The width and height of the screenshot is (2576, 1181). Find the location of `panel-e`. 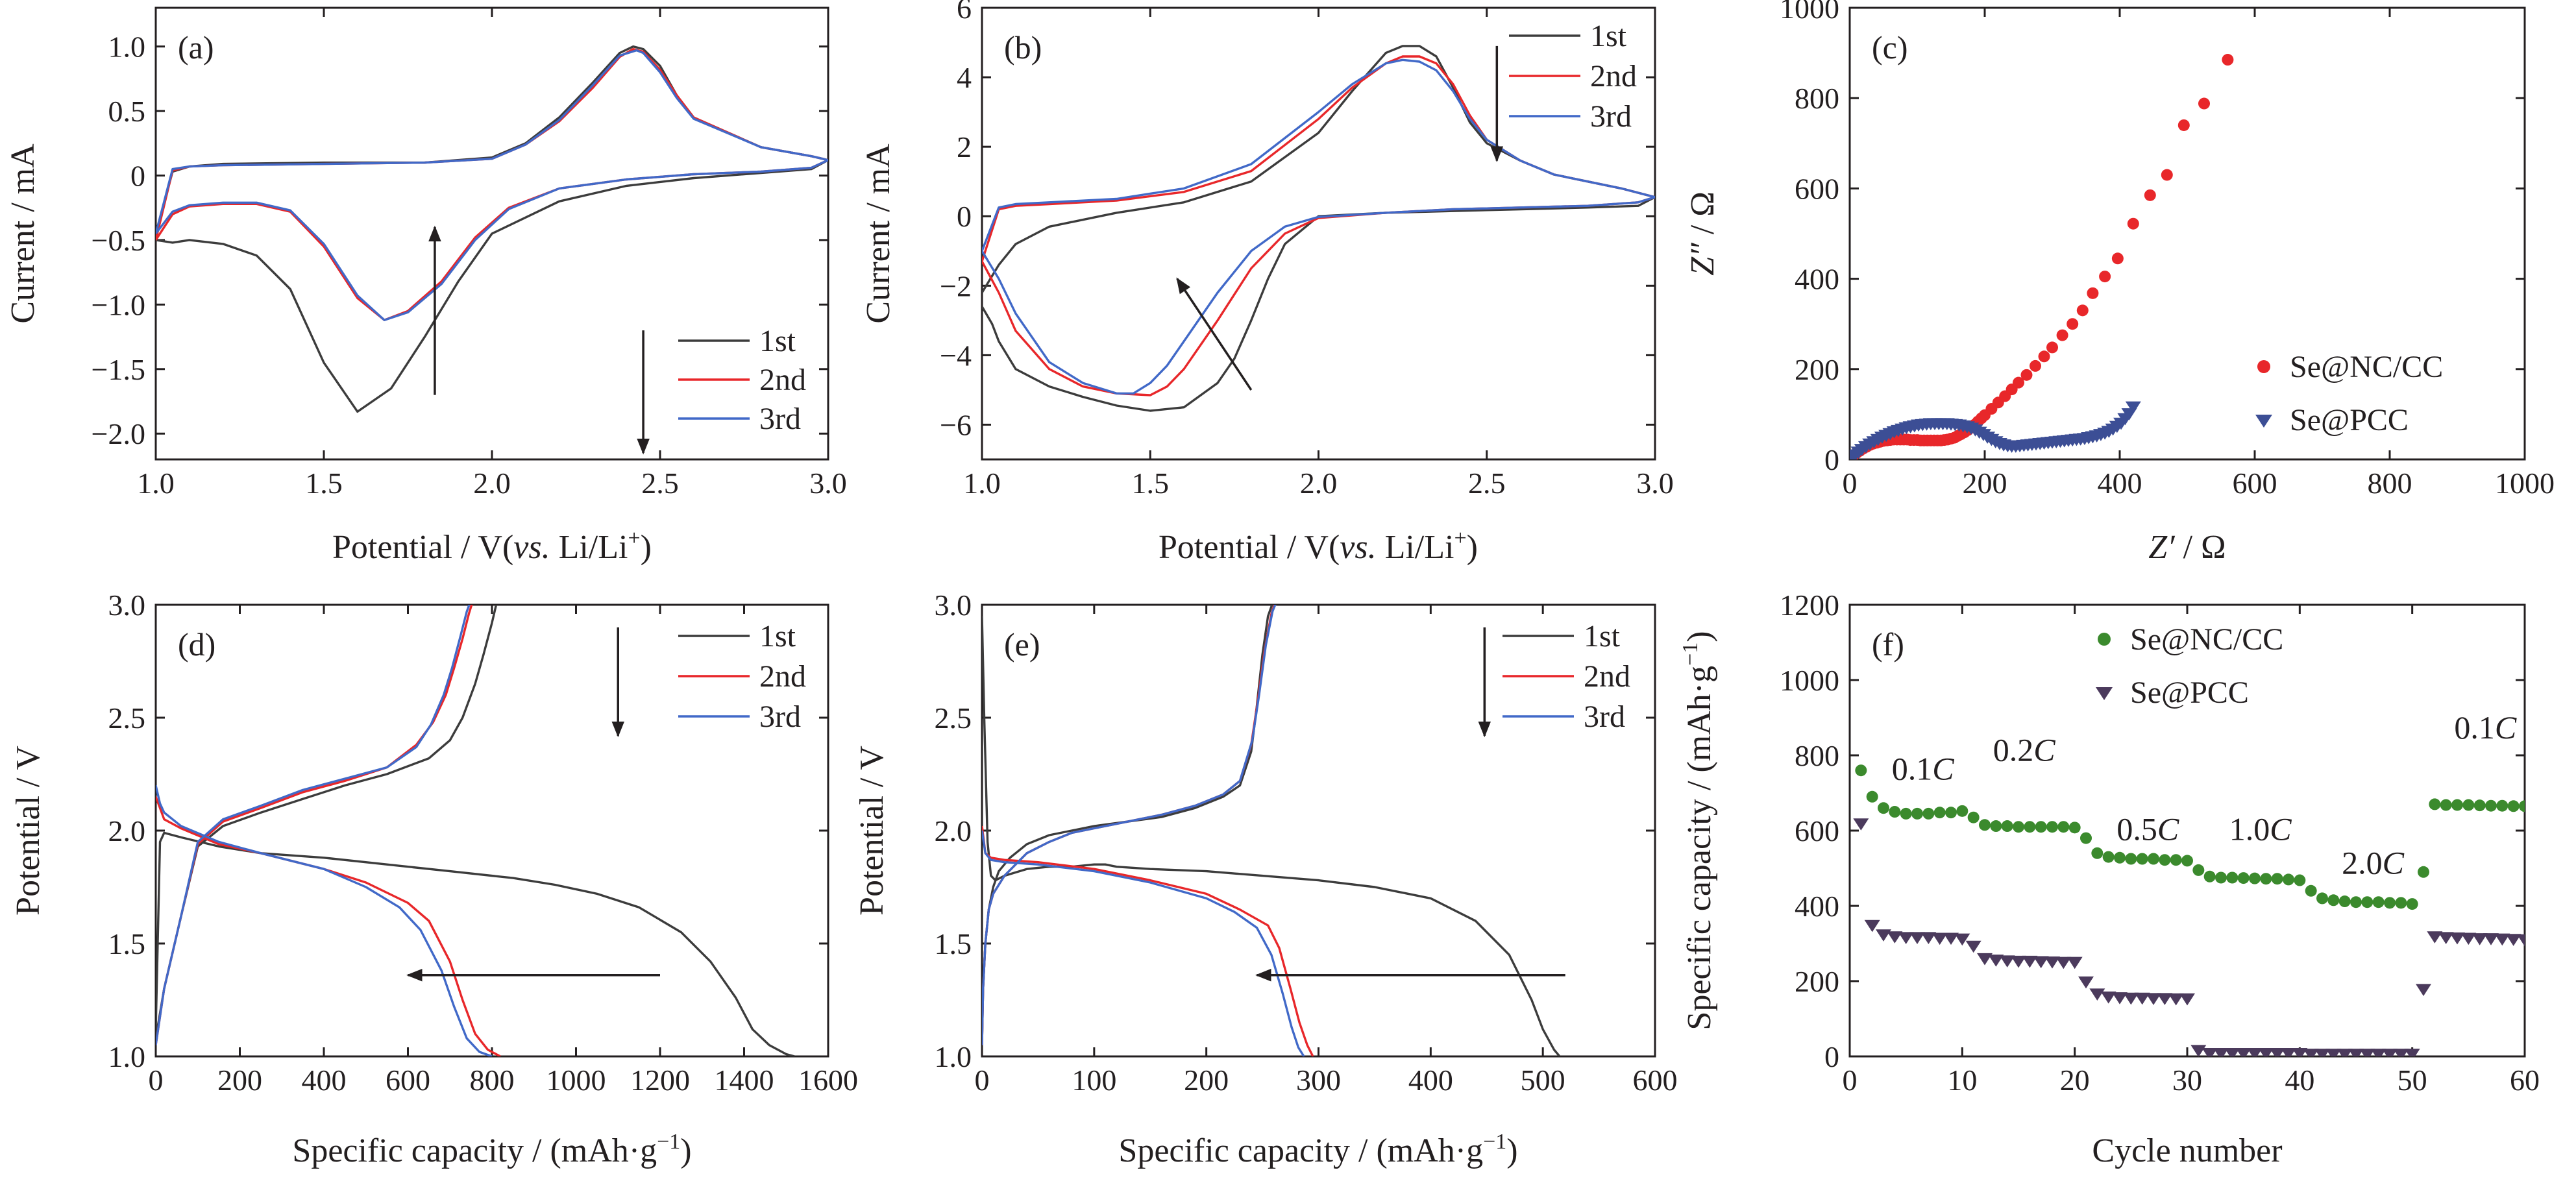

panel-e is located at coordinates (1318, 830).